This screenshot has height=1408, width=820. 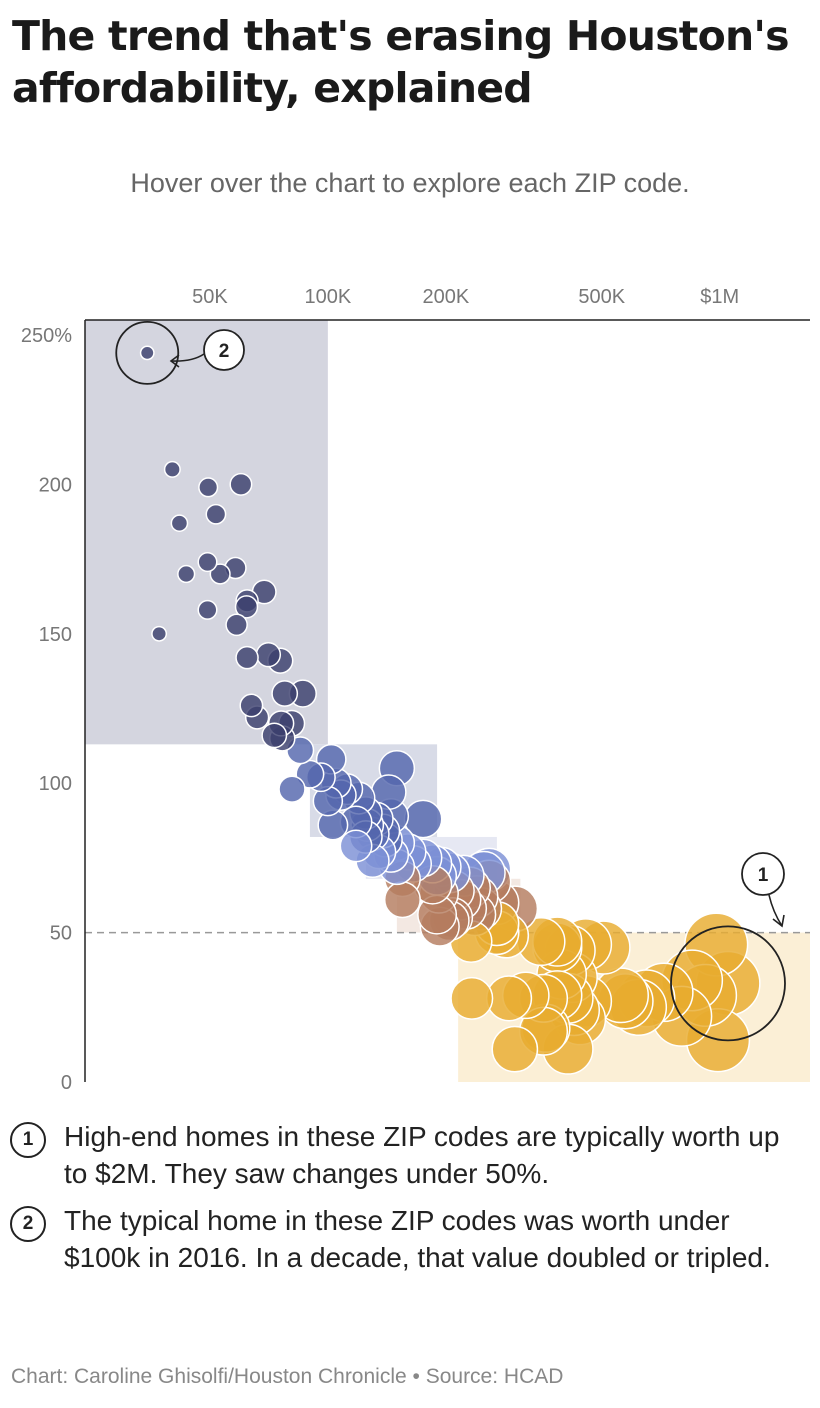 What do you see at coordinates (53, 707) in the screenshot?
I see `y-axis: 0 50 100 150 200 250%` at bounding box center [53, 707].